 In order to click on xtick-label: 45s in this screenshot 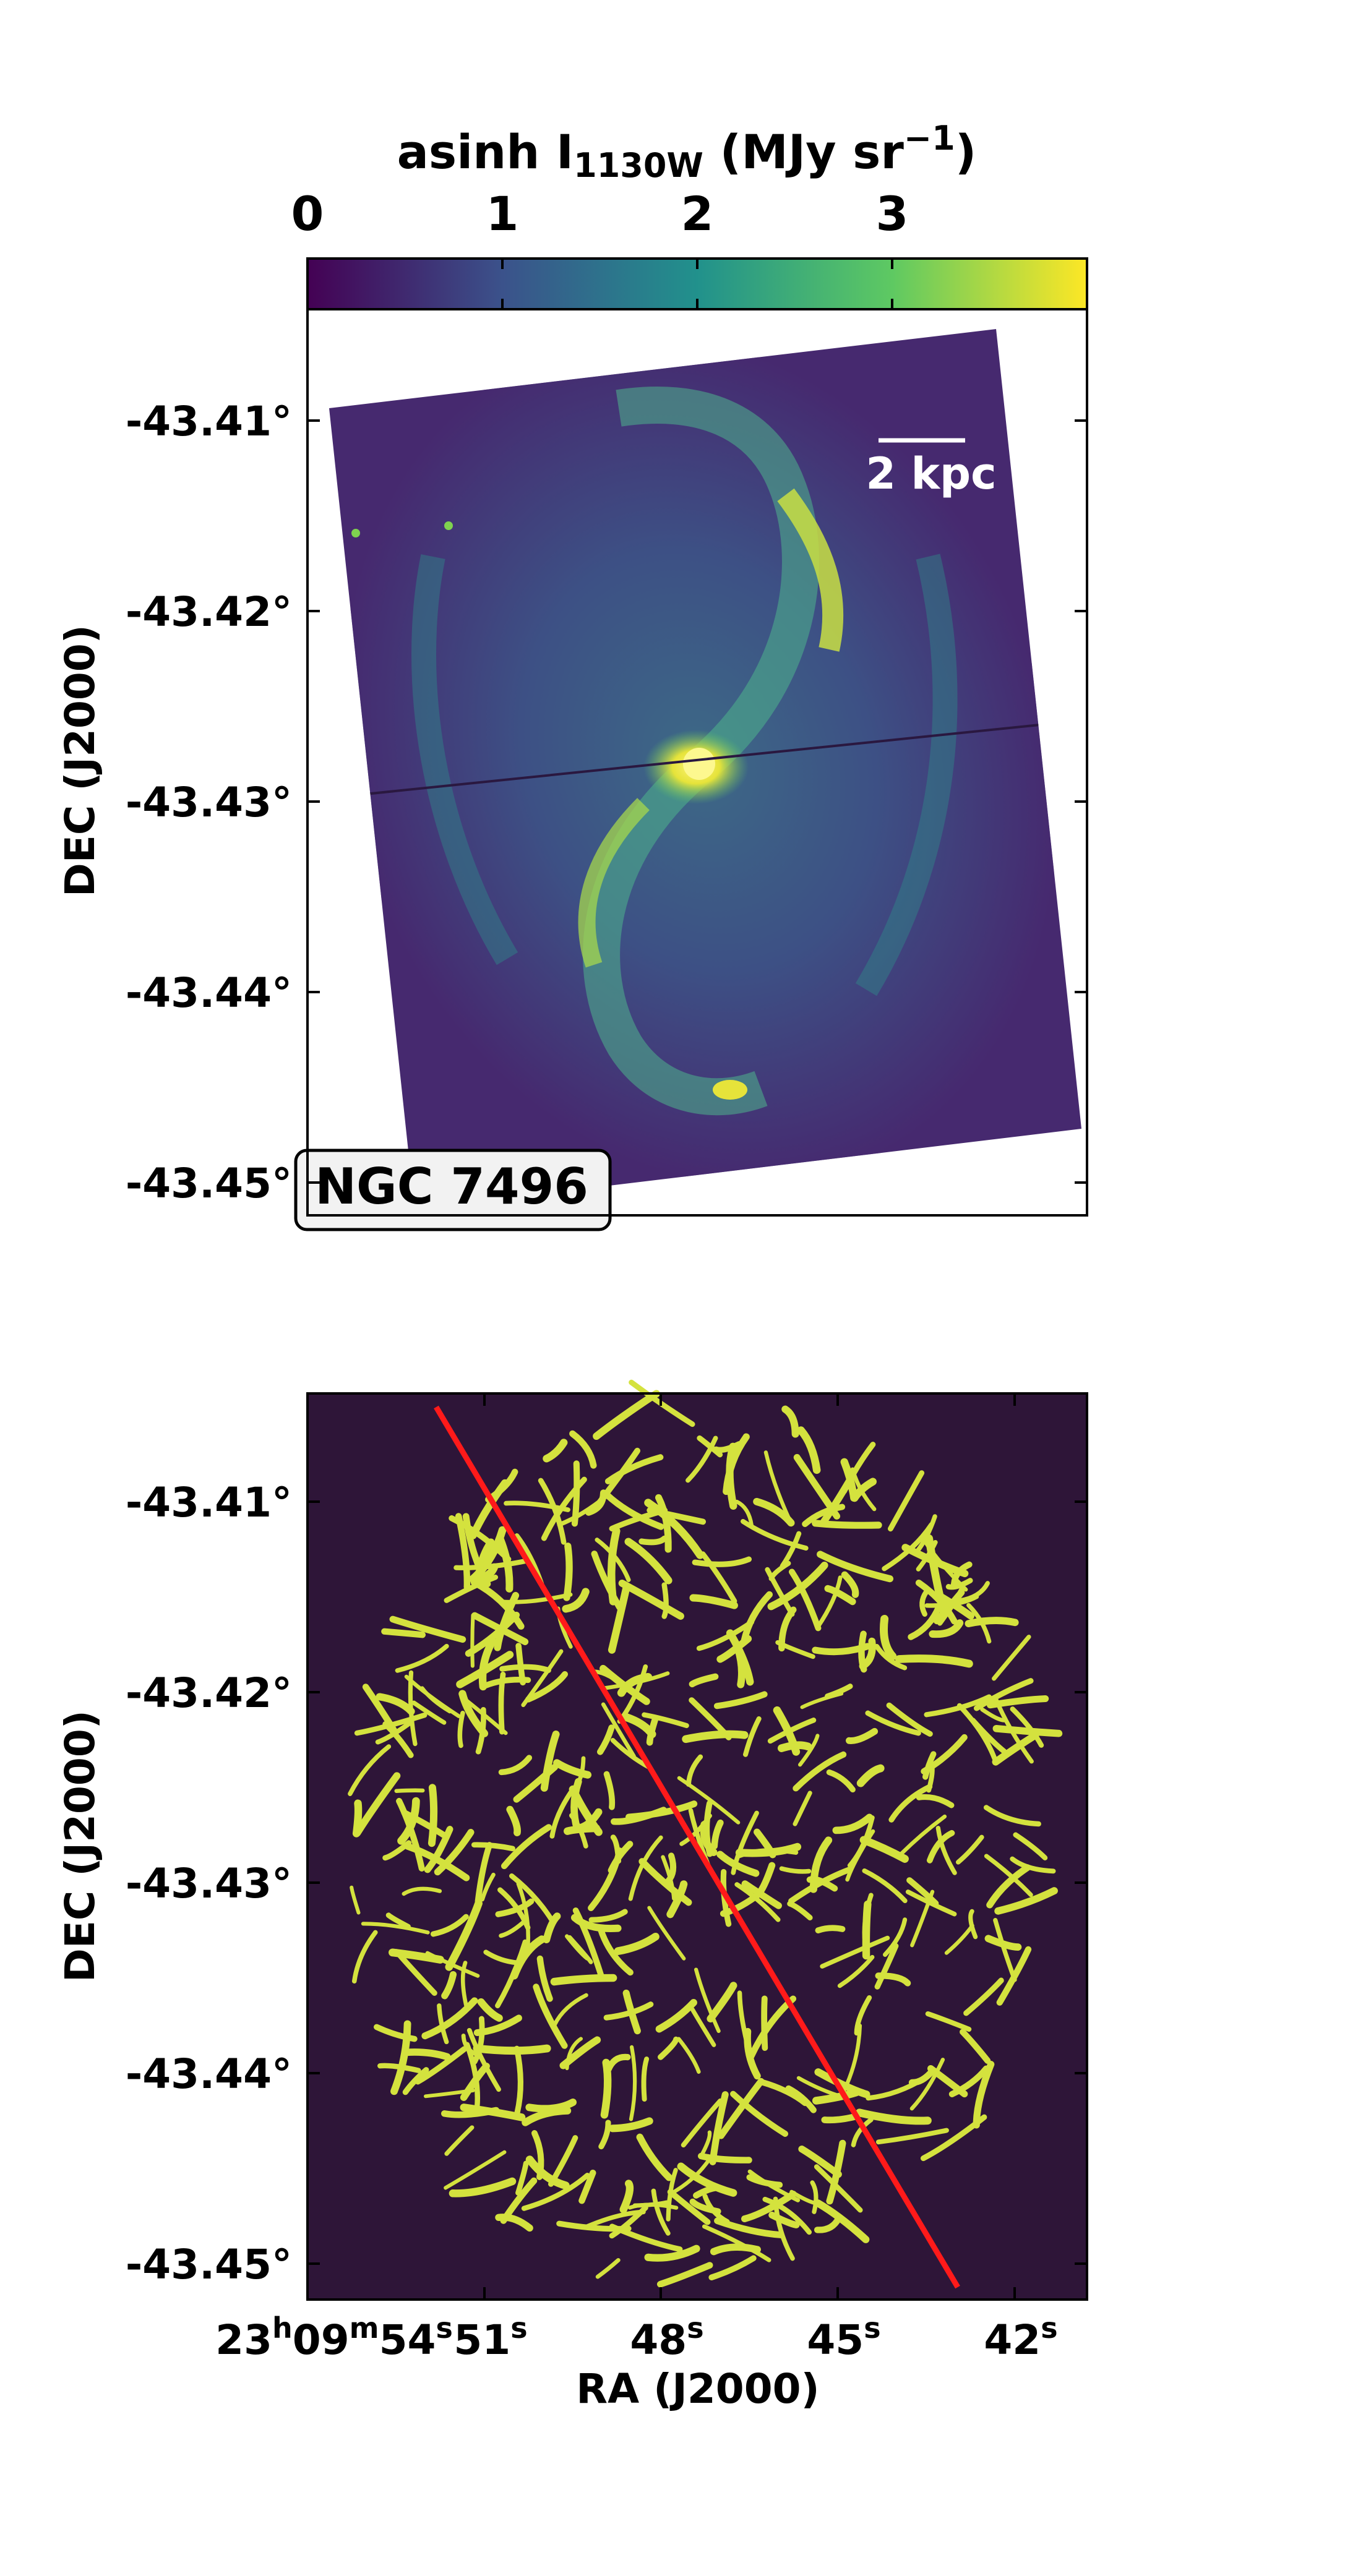, I will do `click(843, 2337)`.